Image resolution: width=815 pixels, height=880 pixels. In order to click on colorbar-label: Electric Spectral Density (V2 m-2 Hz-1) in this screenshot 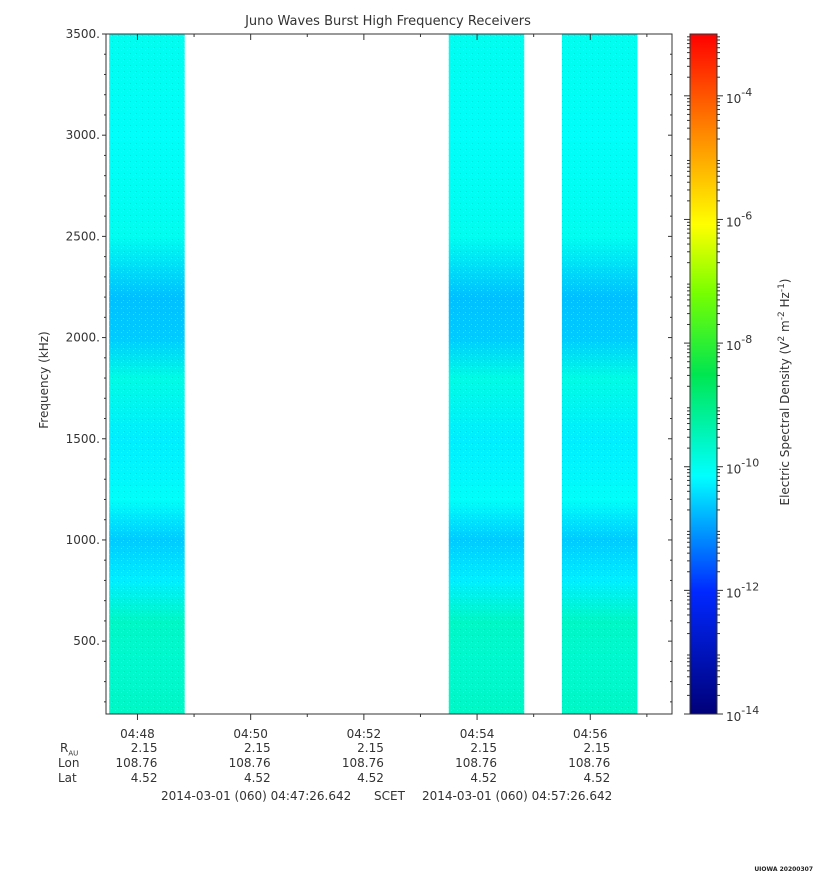, I will do `click(784, 391)`.